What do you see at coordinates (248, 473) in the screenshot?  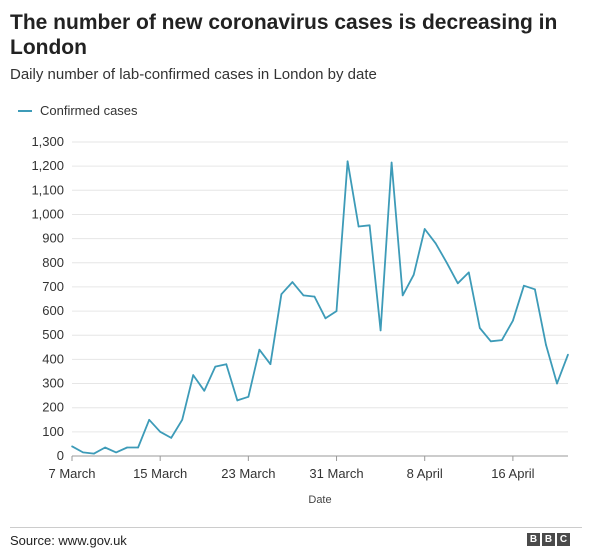 I see `x-tick-label: 23 March` at bounding box center [248, 473].